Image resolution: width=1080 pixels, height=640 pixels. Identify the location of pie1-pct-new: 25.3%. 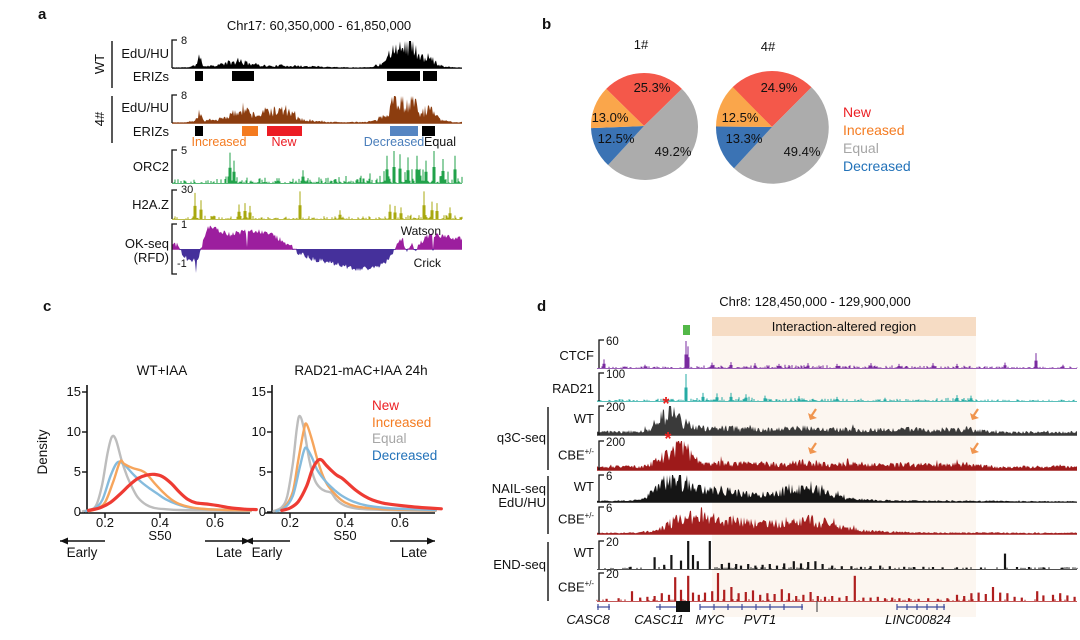
(652, 87).